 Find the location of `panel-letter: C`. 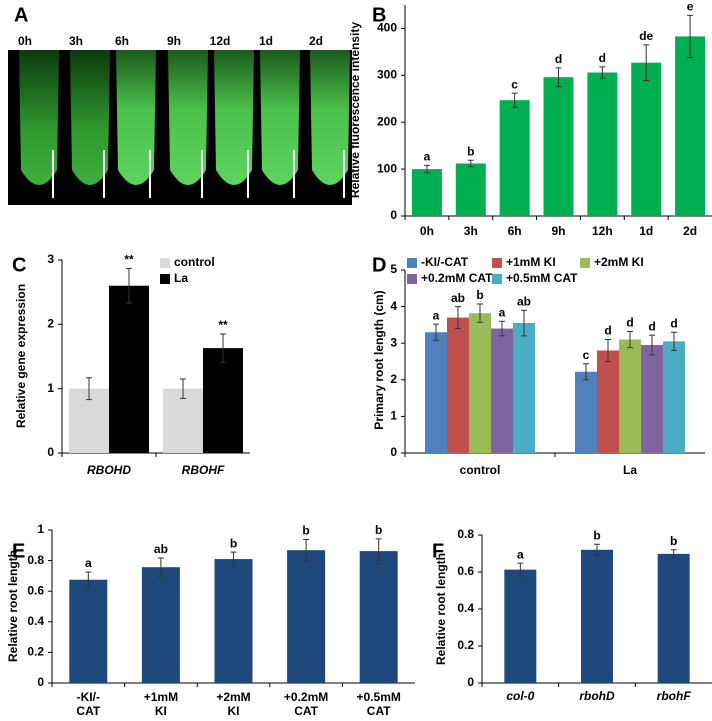

panel-letter: C is located at coordinates (19, 265).